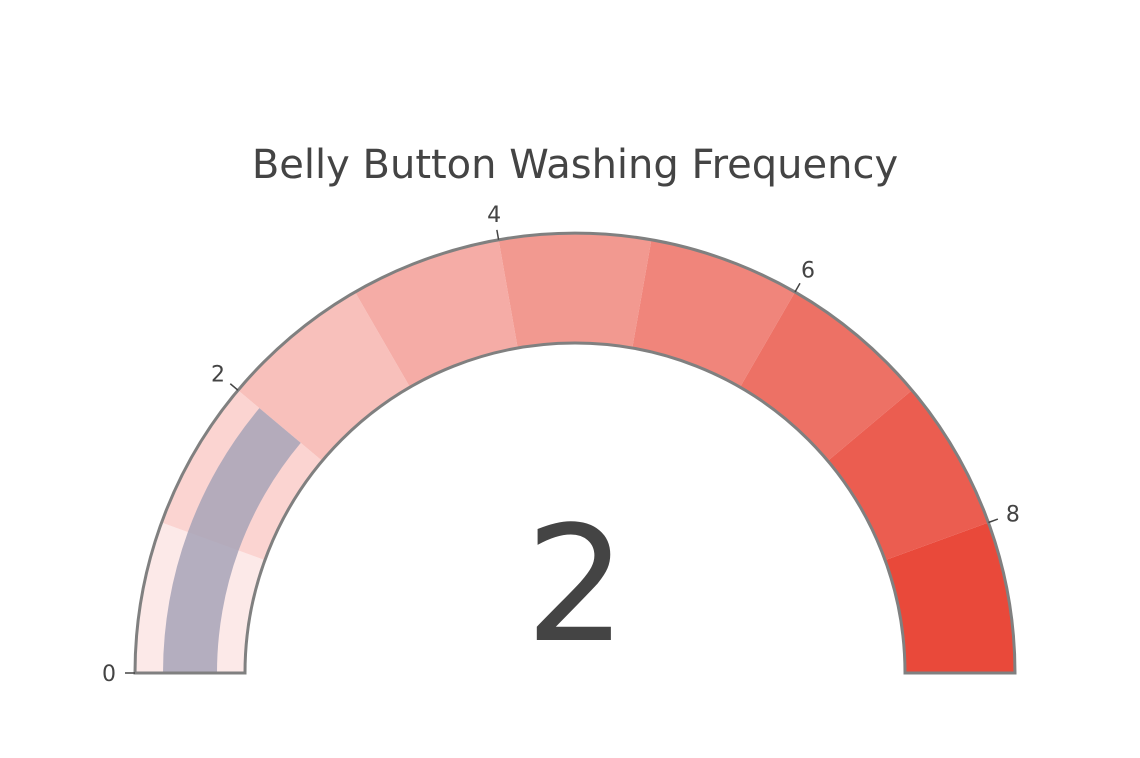 This screenshot has height=758, width=1140. Describe the element at coordinates (576, 584) in the screenshot. I see `gauge-value-number: 2` at that location.